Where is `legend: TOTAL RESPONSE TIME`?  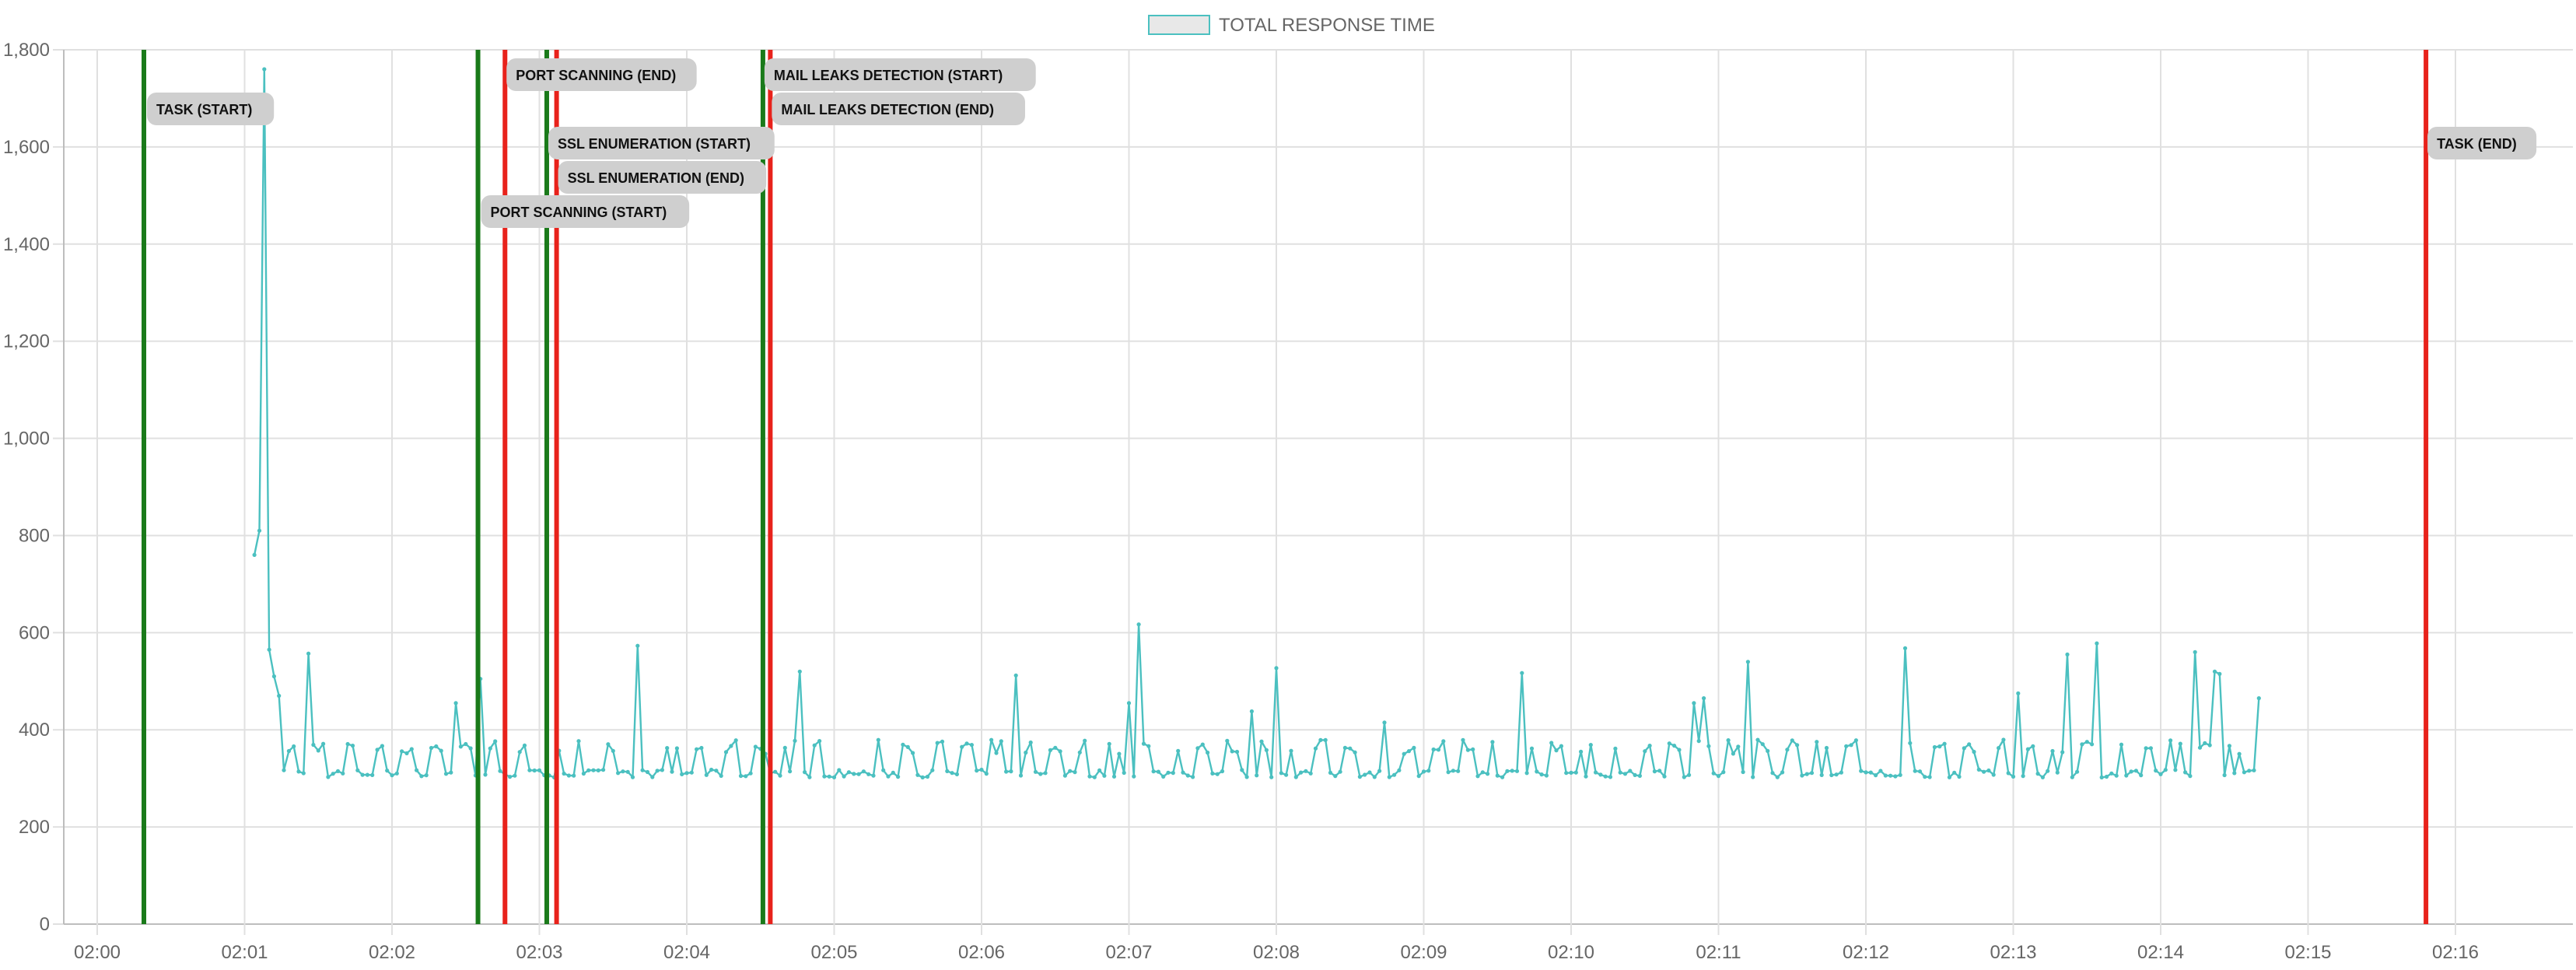
legend: TOTAL RESPONSE TIME is located at coordinates (1292, 26).